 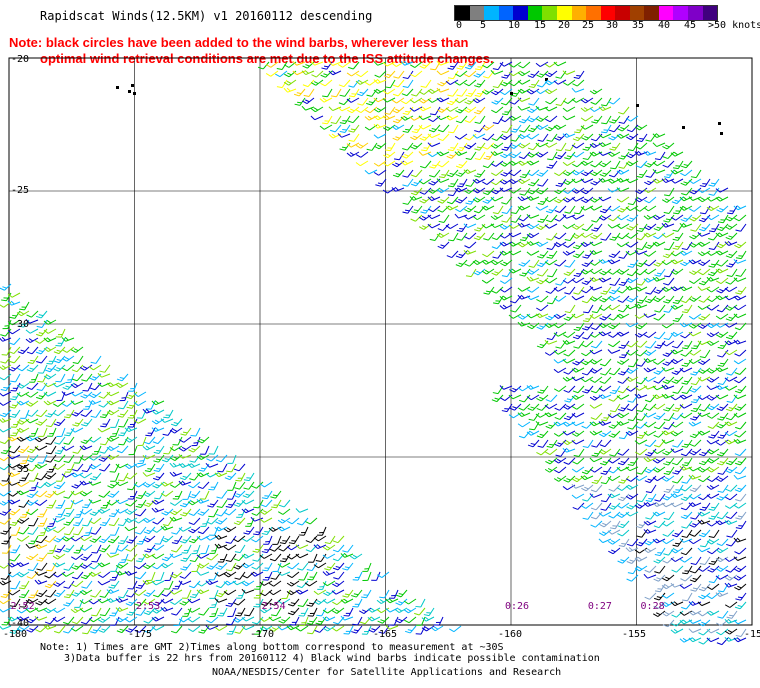 What do you see at coordinates (148, 606) in the screenshot?
I see `time-label: 2:53` at bounding box center [148, 606].